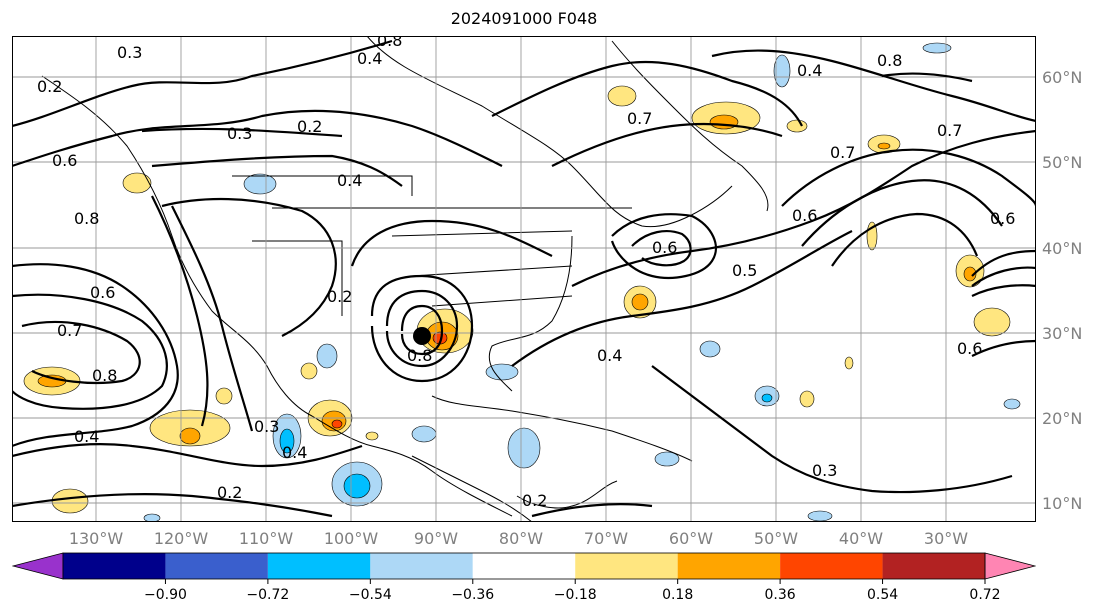 The width and height of the screenshot is (1105, 615). Describe the element at coordinates (861, 538) in the screenshot. I see `lon-label: 40°W` at that location.